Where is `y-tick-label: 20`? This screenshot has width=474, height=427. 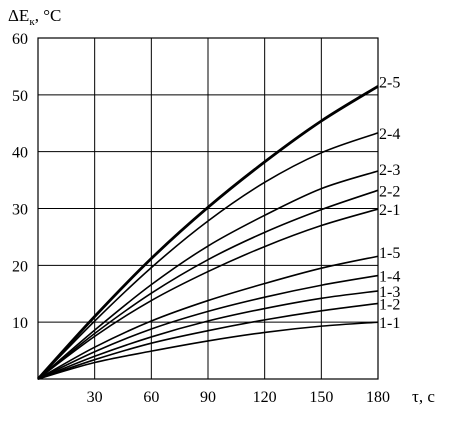
y-tick-label: 20 is located at coordinates (20, 266).